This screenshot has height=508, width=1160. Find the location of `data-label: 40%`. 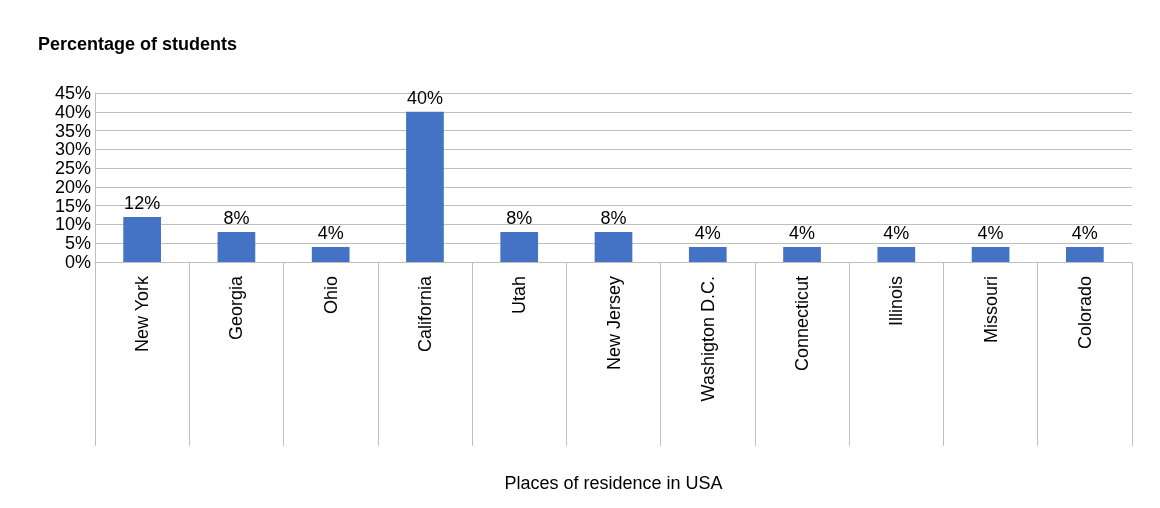

data-label: 40% is located at coordinates (424, 97).